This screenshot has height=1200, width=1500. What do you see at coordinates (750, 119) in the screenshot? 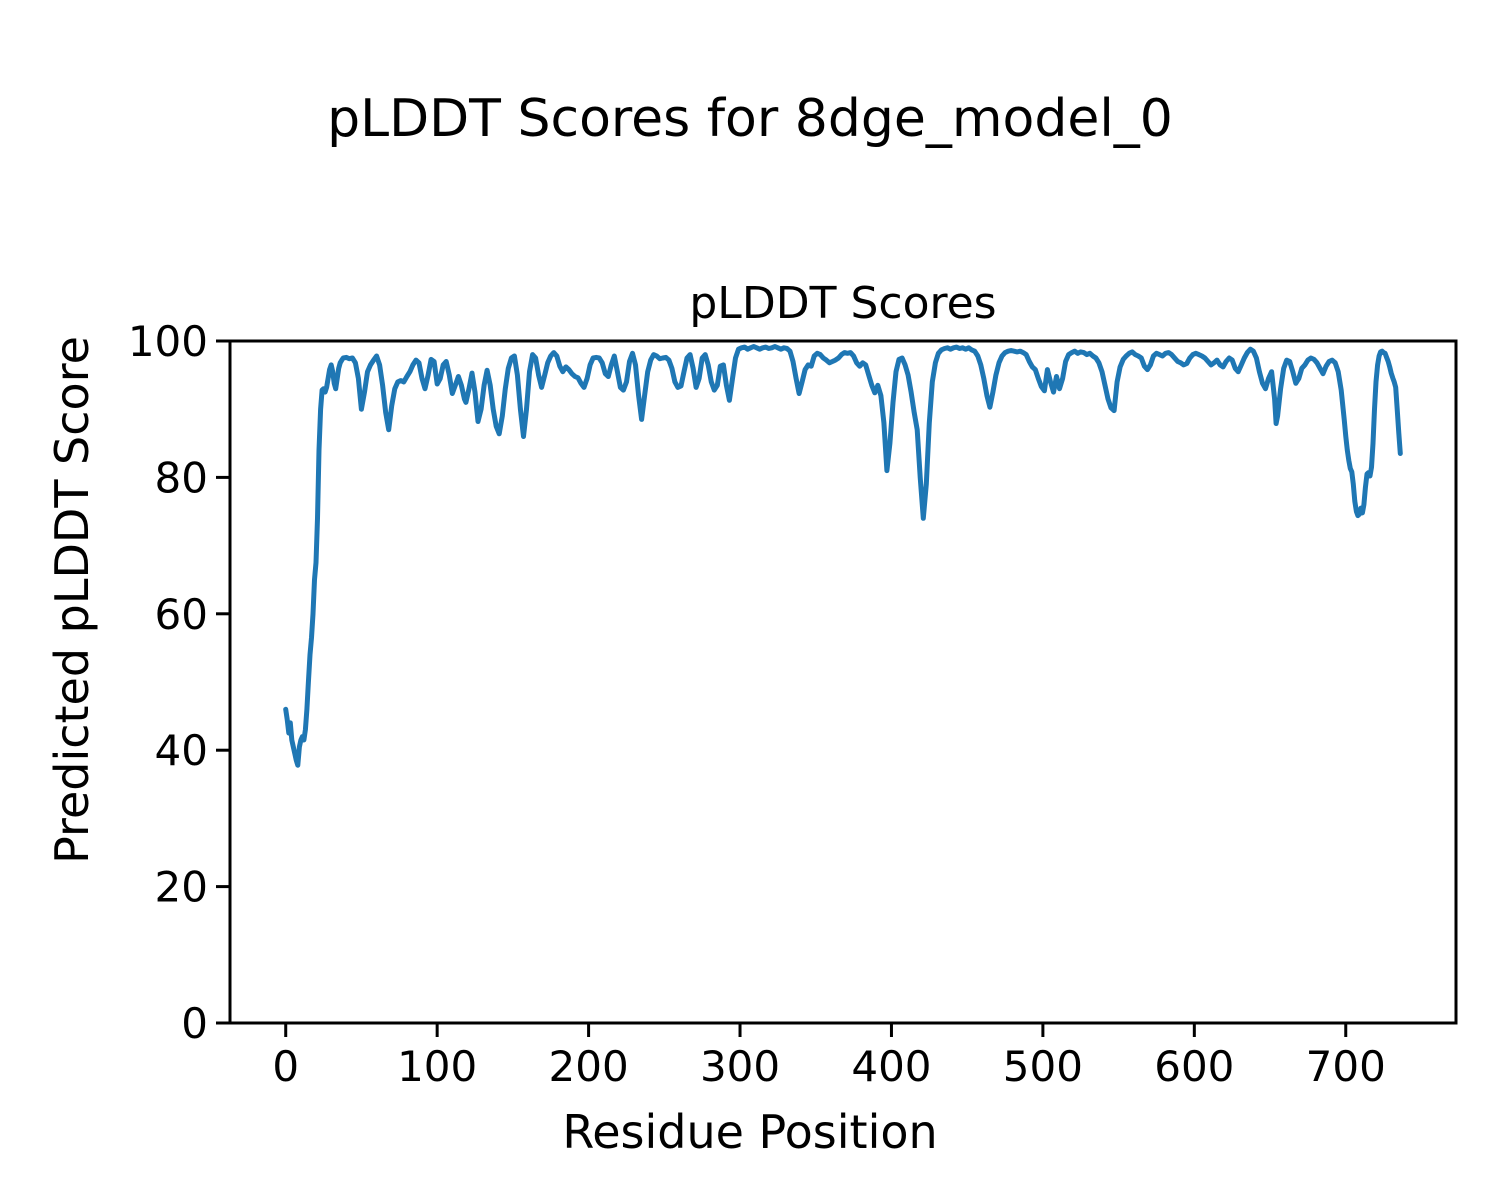
I see `figure-suptitle: pLDDT Scores for 8dge_model_0` at bounding box center [750, 119].